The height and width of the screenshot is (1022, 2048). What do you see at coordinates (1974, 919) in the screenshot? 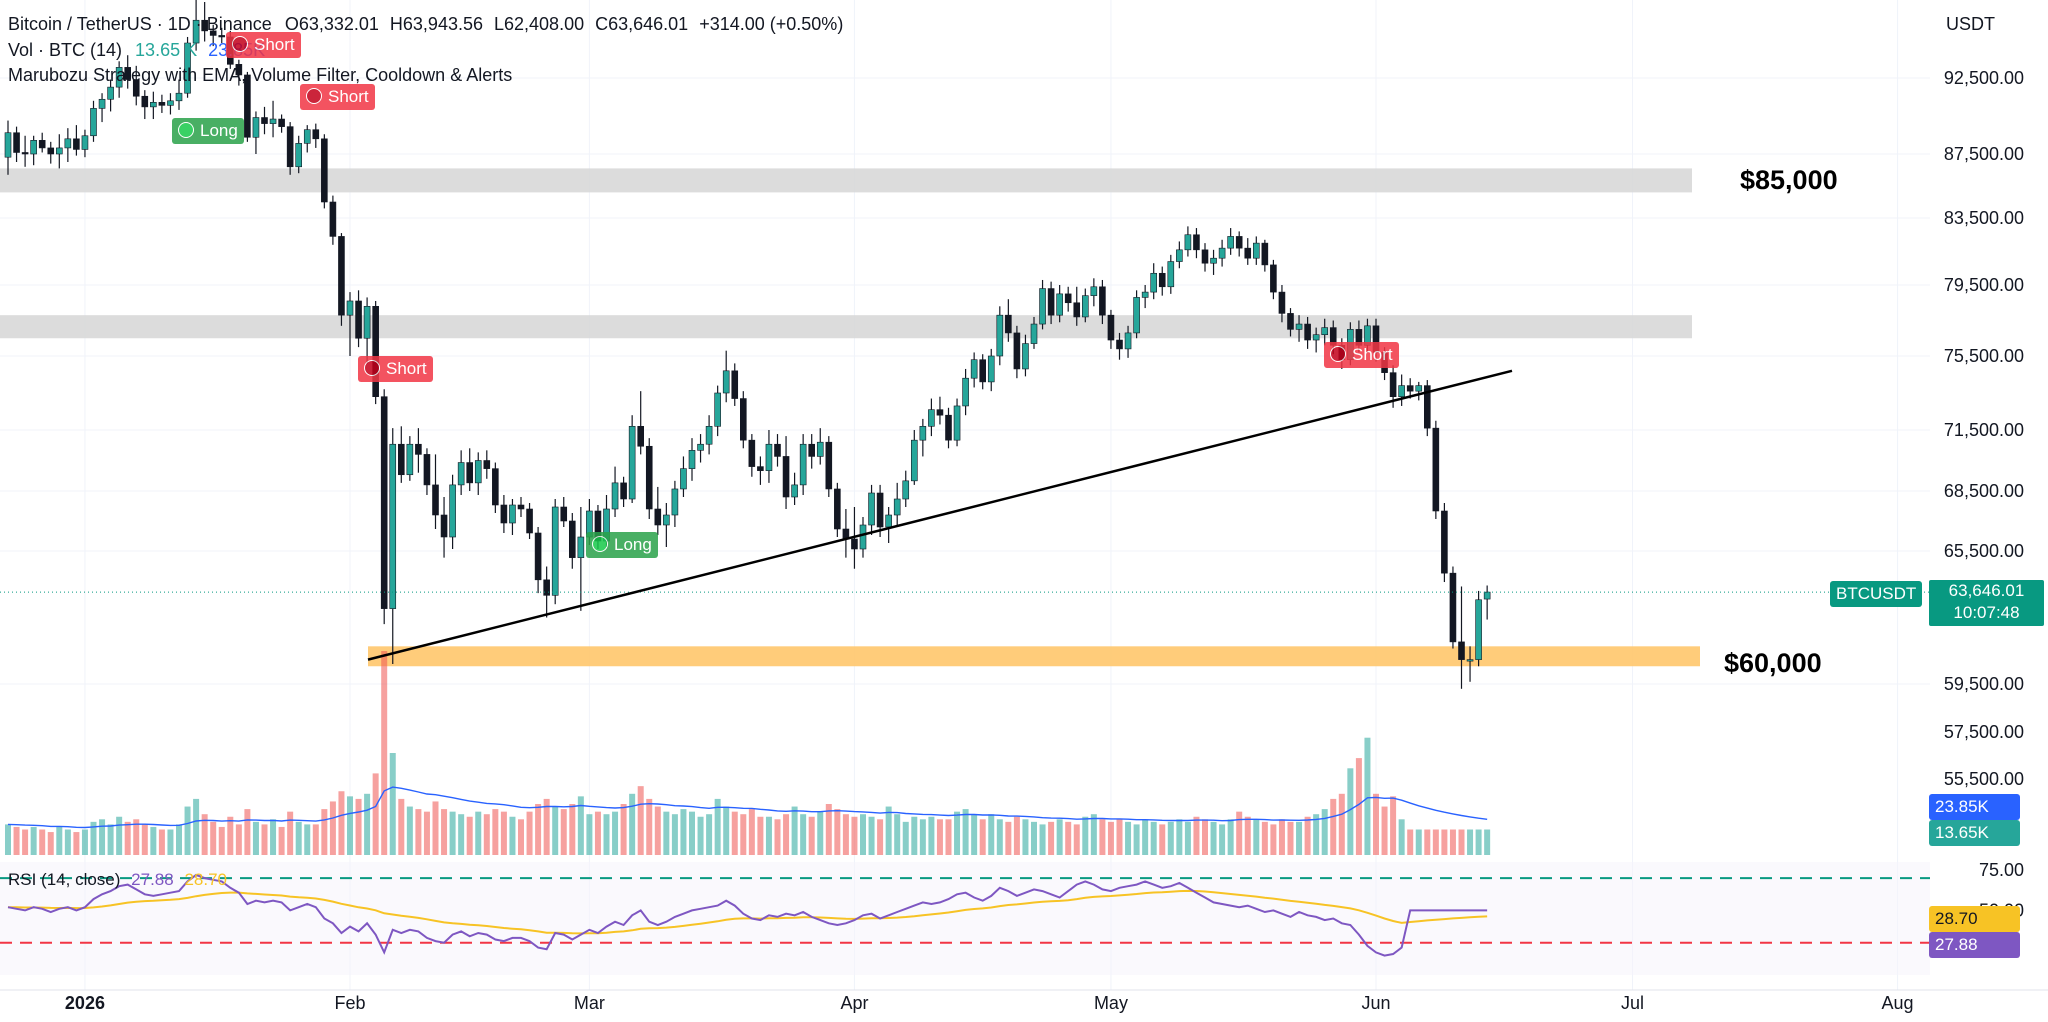
I see `rsi-ma-badge: 28.70` at bounding box center [1974, 919].